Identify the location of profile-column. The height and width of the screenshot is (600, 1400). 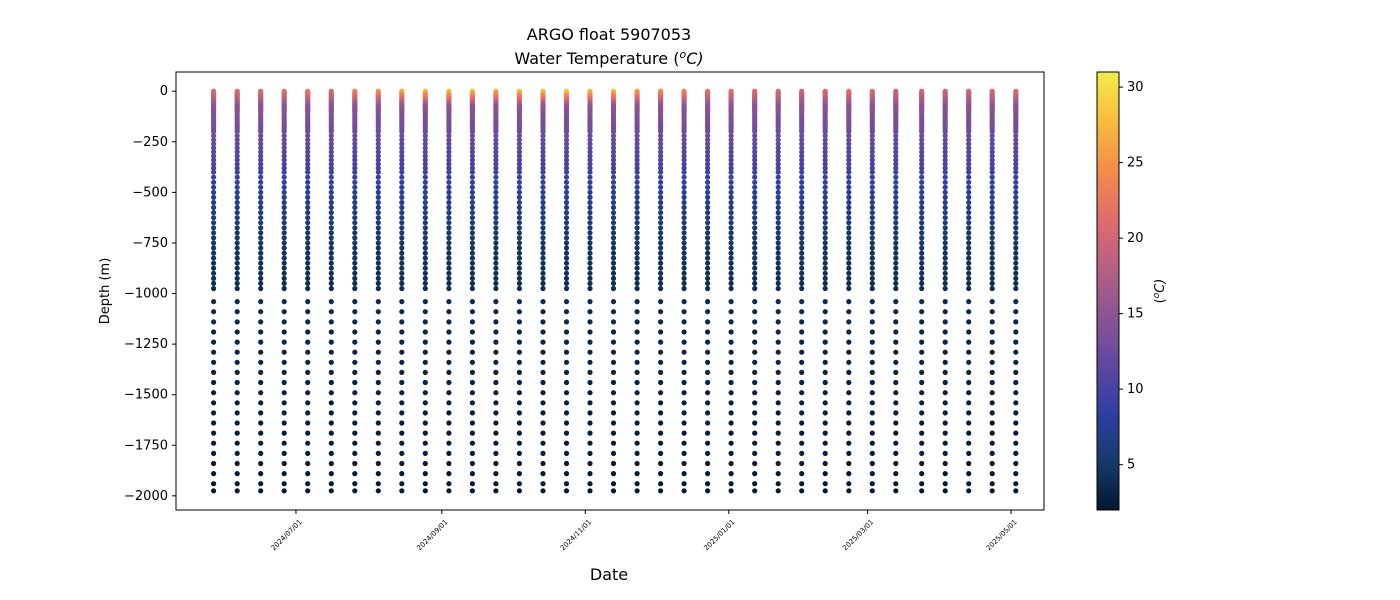
(331, 291).